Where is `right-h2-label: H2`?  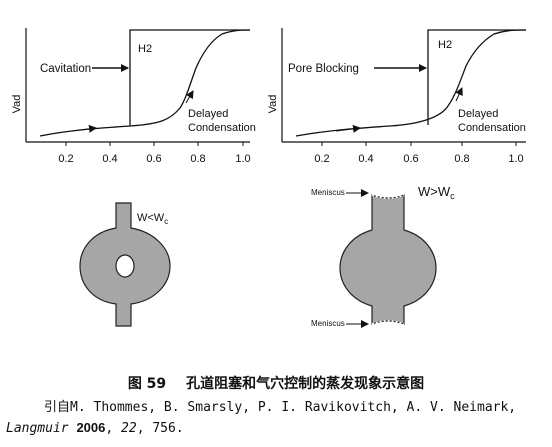 right-h2-label: H2 is located at coordinates (445, 45).